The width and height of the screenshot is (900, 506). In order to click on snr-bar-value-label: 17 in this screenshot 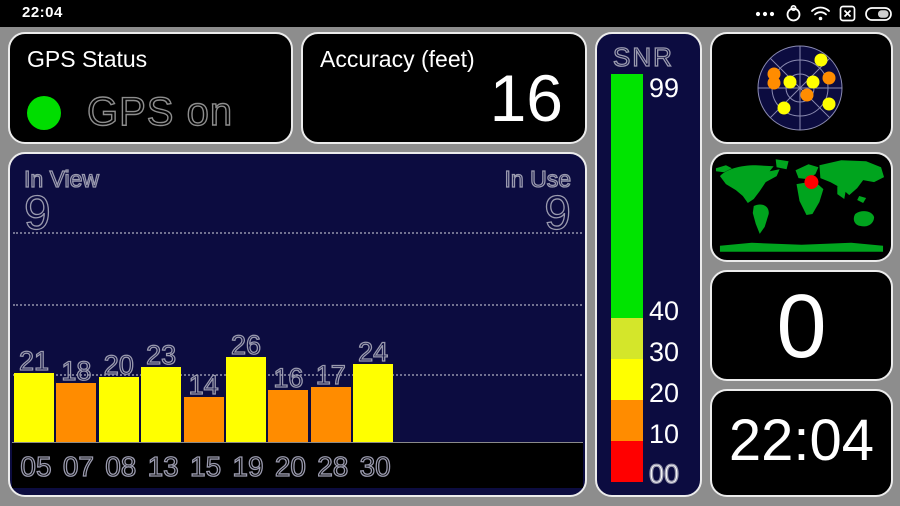, I will do `click(330, 374)`.